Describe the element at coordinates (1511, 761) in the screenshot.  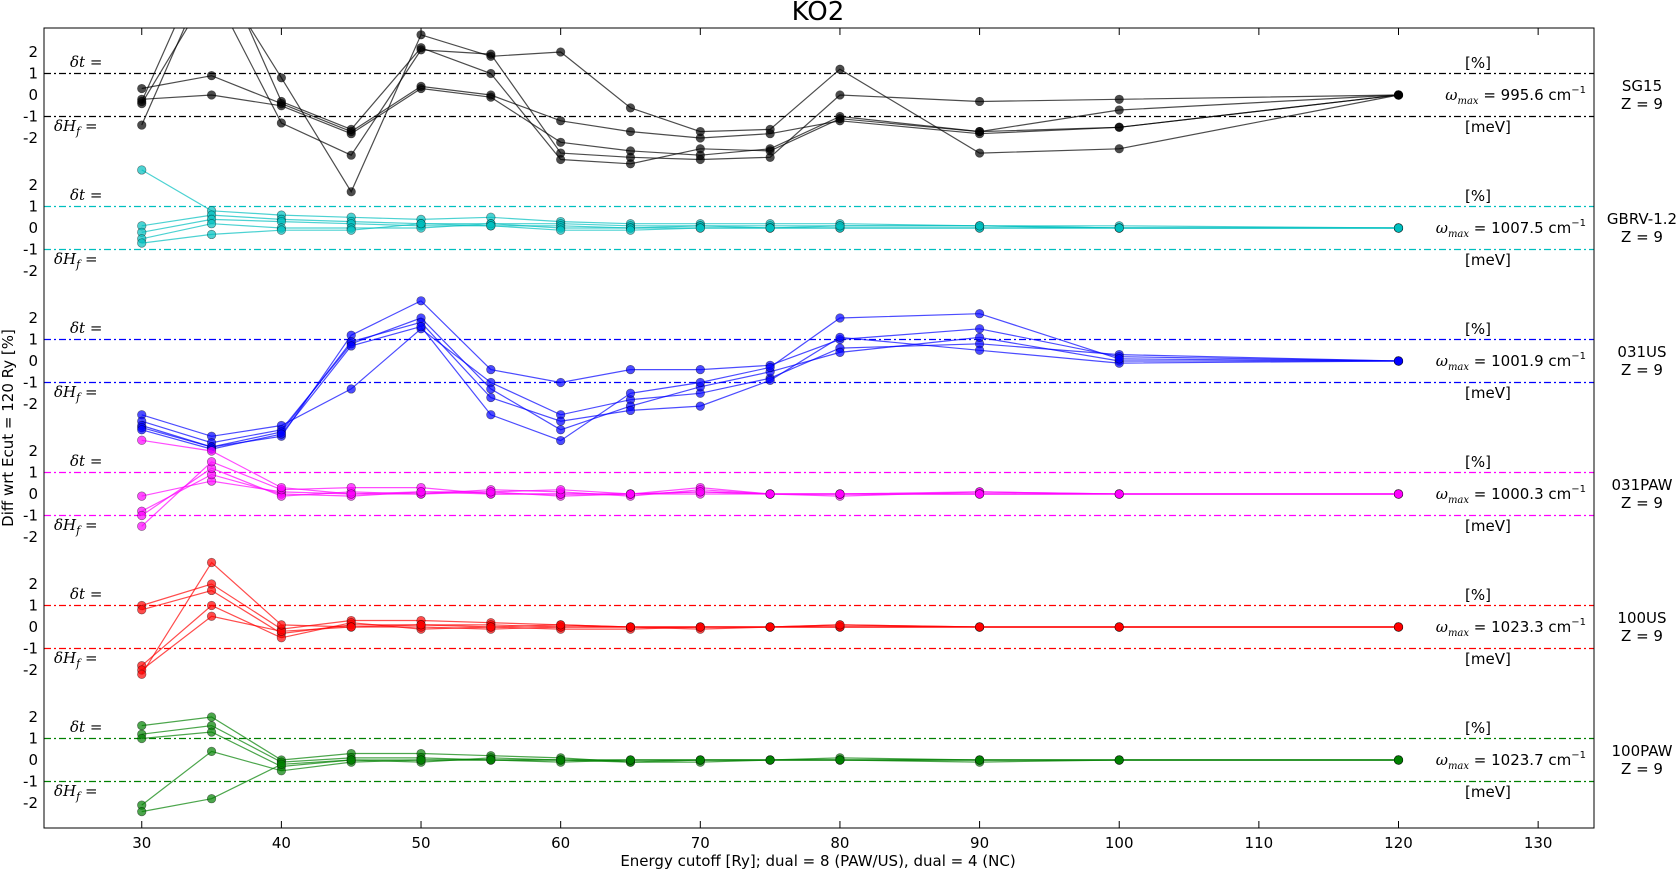
I see `omega-max-label: ωmax = 1023.7 cm−1` at that location.